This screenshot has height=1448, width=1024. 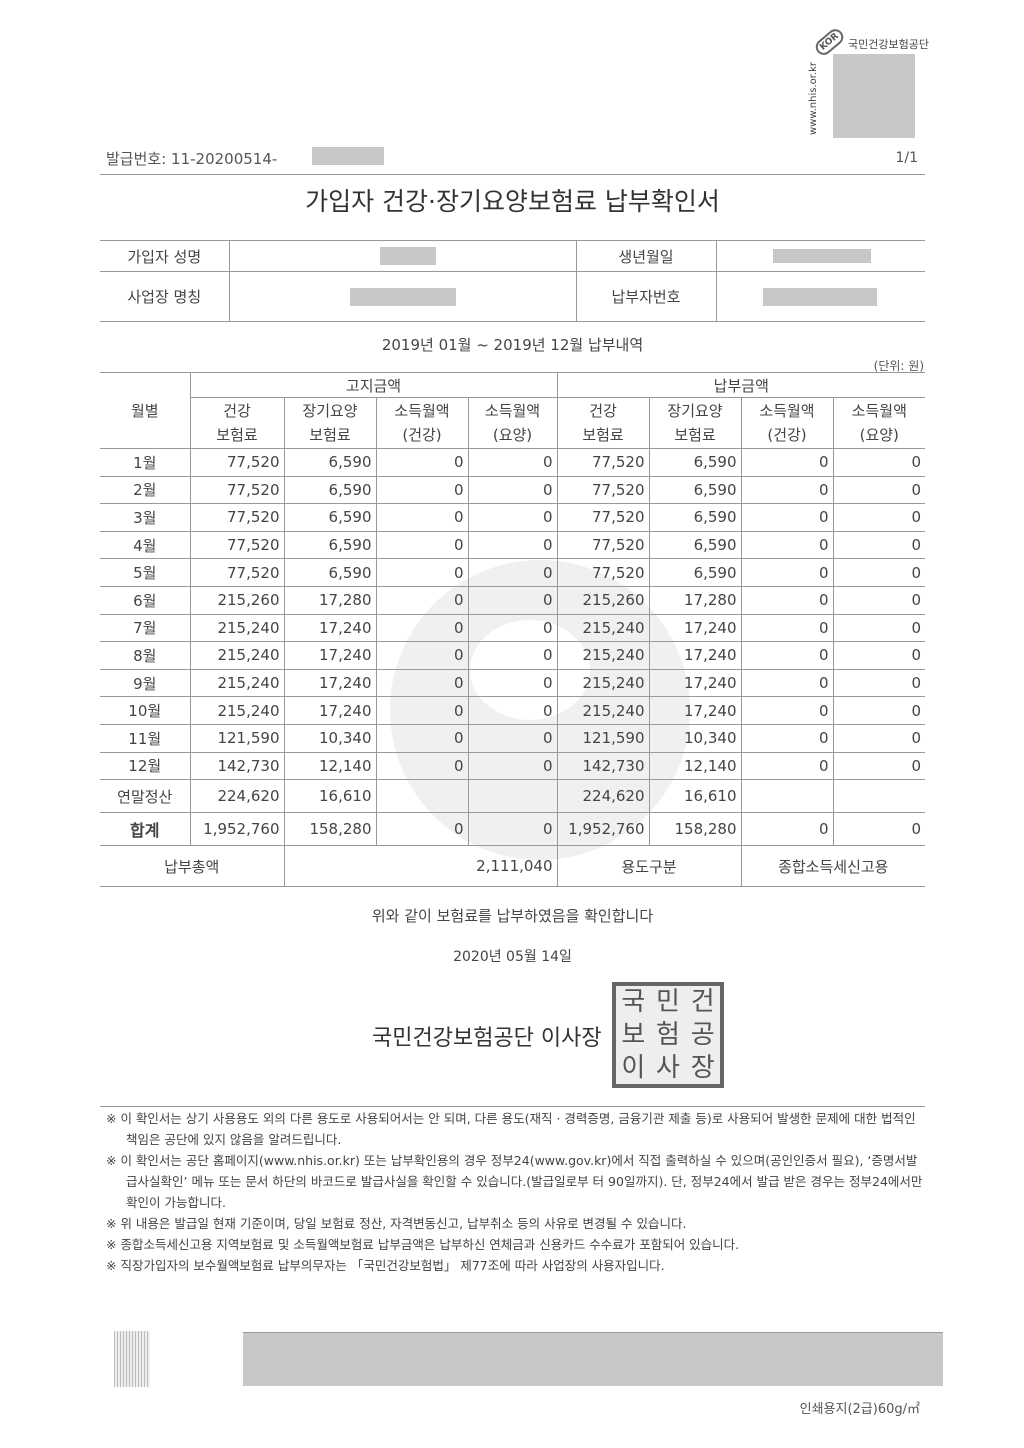 I want to click on column-header-line: 장기요양, so click(x=695, y=411).